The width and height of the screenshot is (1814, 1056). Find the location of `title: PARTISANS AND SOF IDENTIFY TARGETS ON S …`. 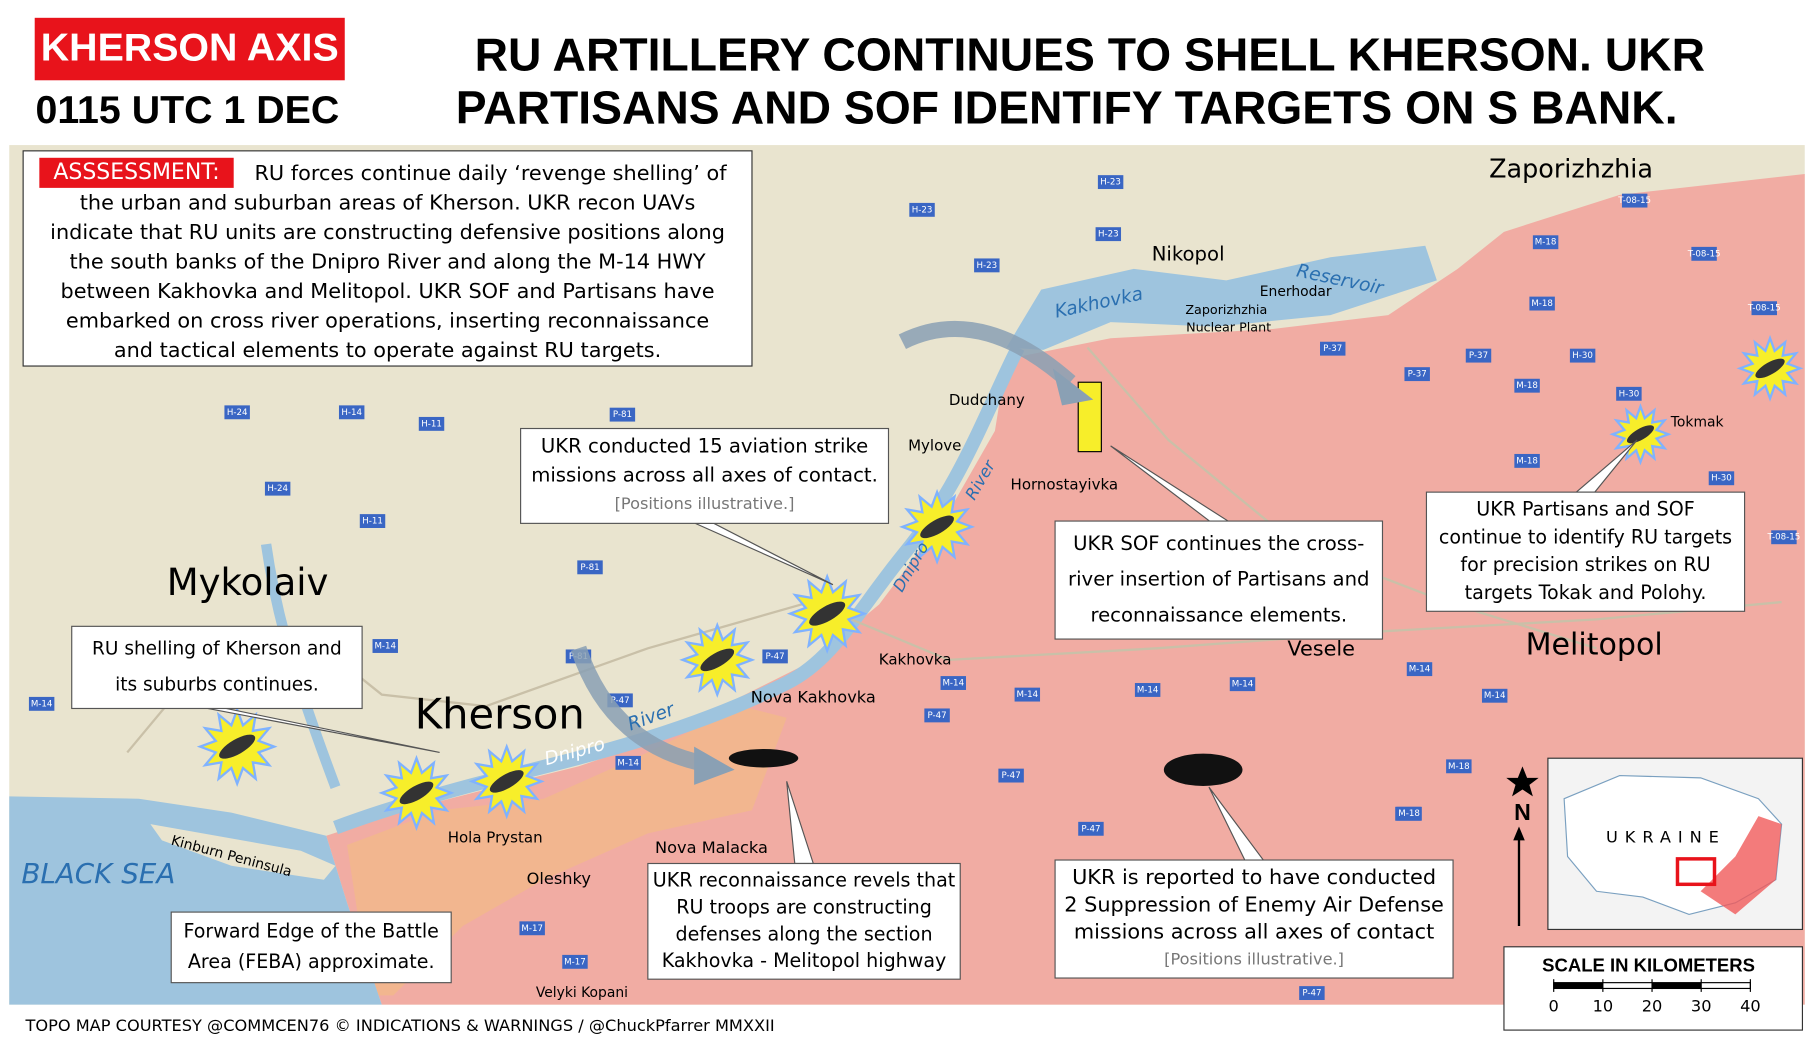

title: PARTISANS AND SOF IDENTIFY TARGETS ON S … is located at coordinates (1067, 108).